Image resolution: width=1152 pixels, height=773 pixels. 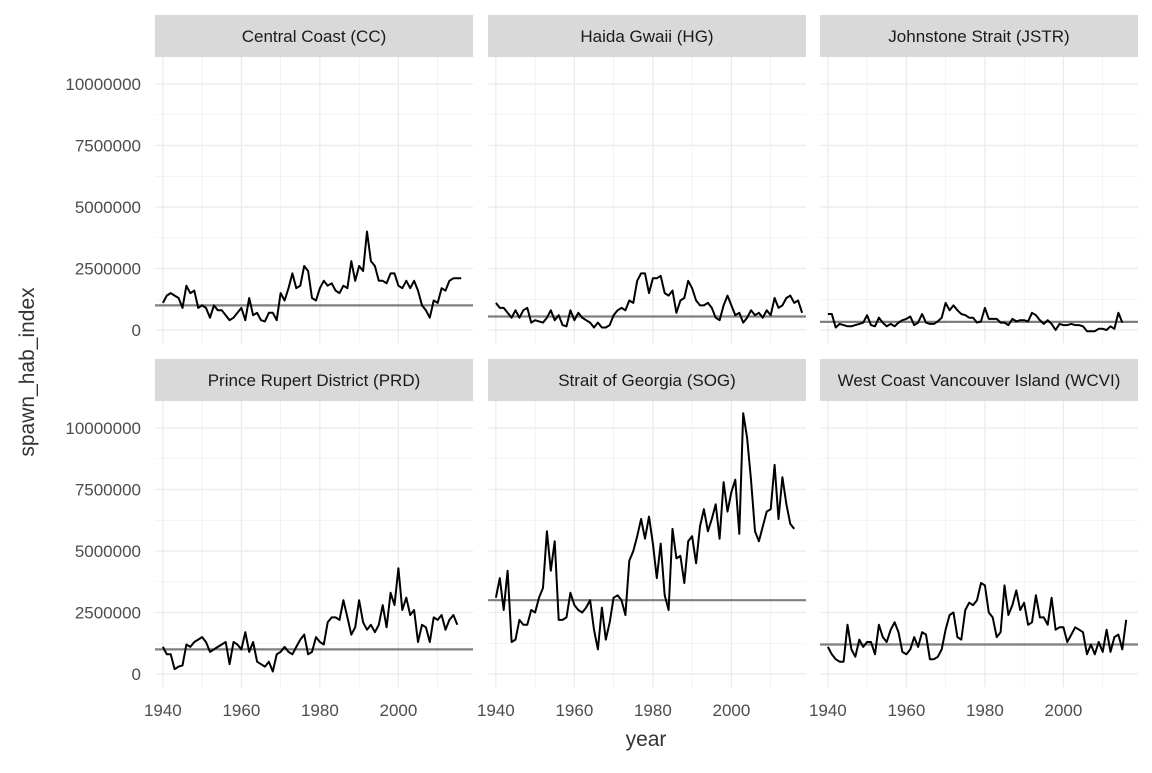 What do you see at coordinates (646, 739) in the screenshot?
I see `x-axis-title: year` at bounding box center [646, 739].